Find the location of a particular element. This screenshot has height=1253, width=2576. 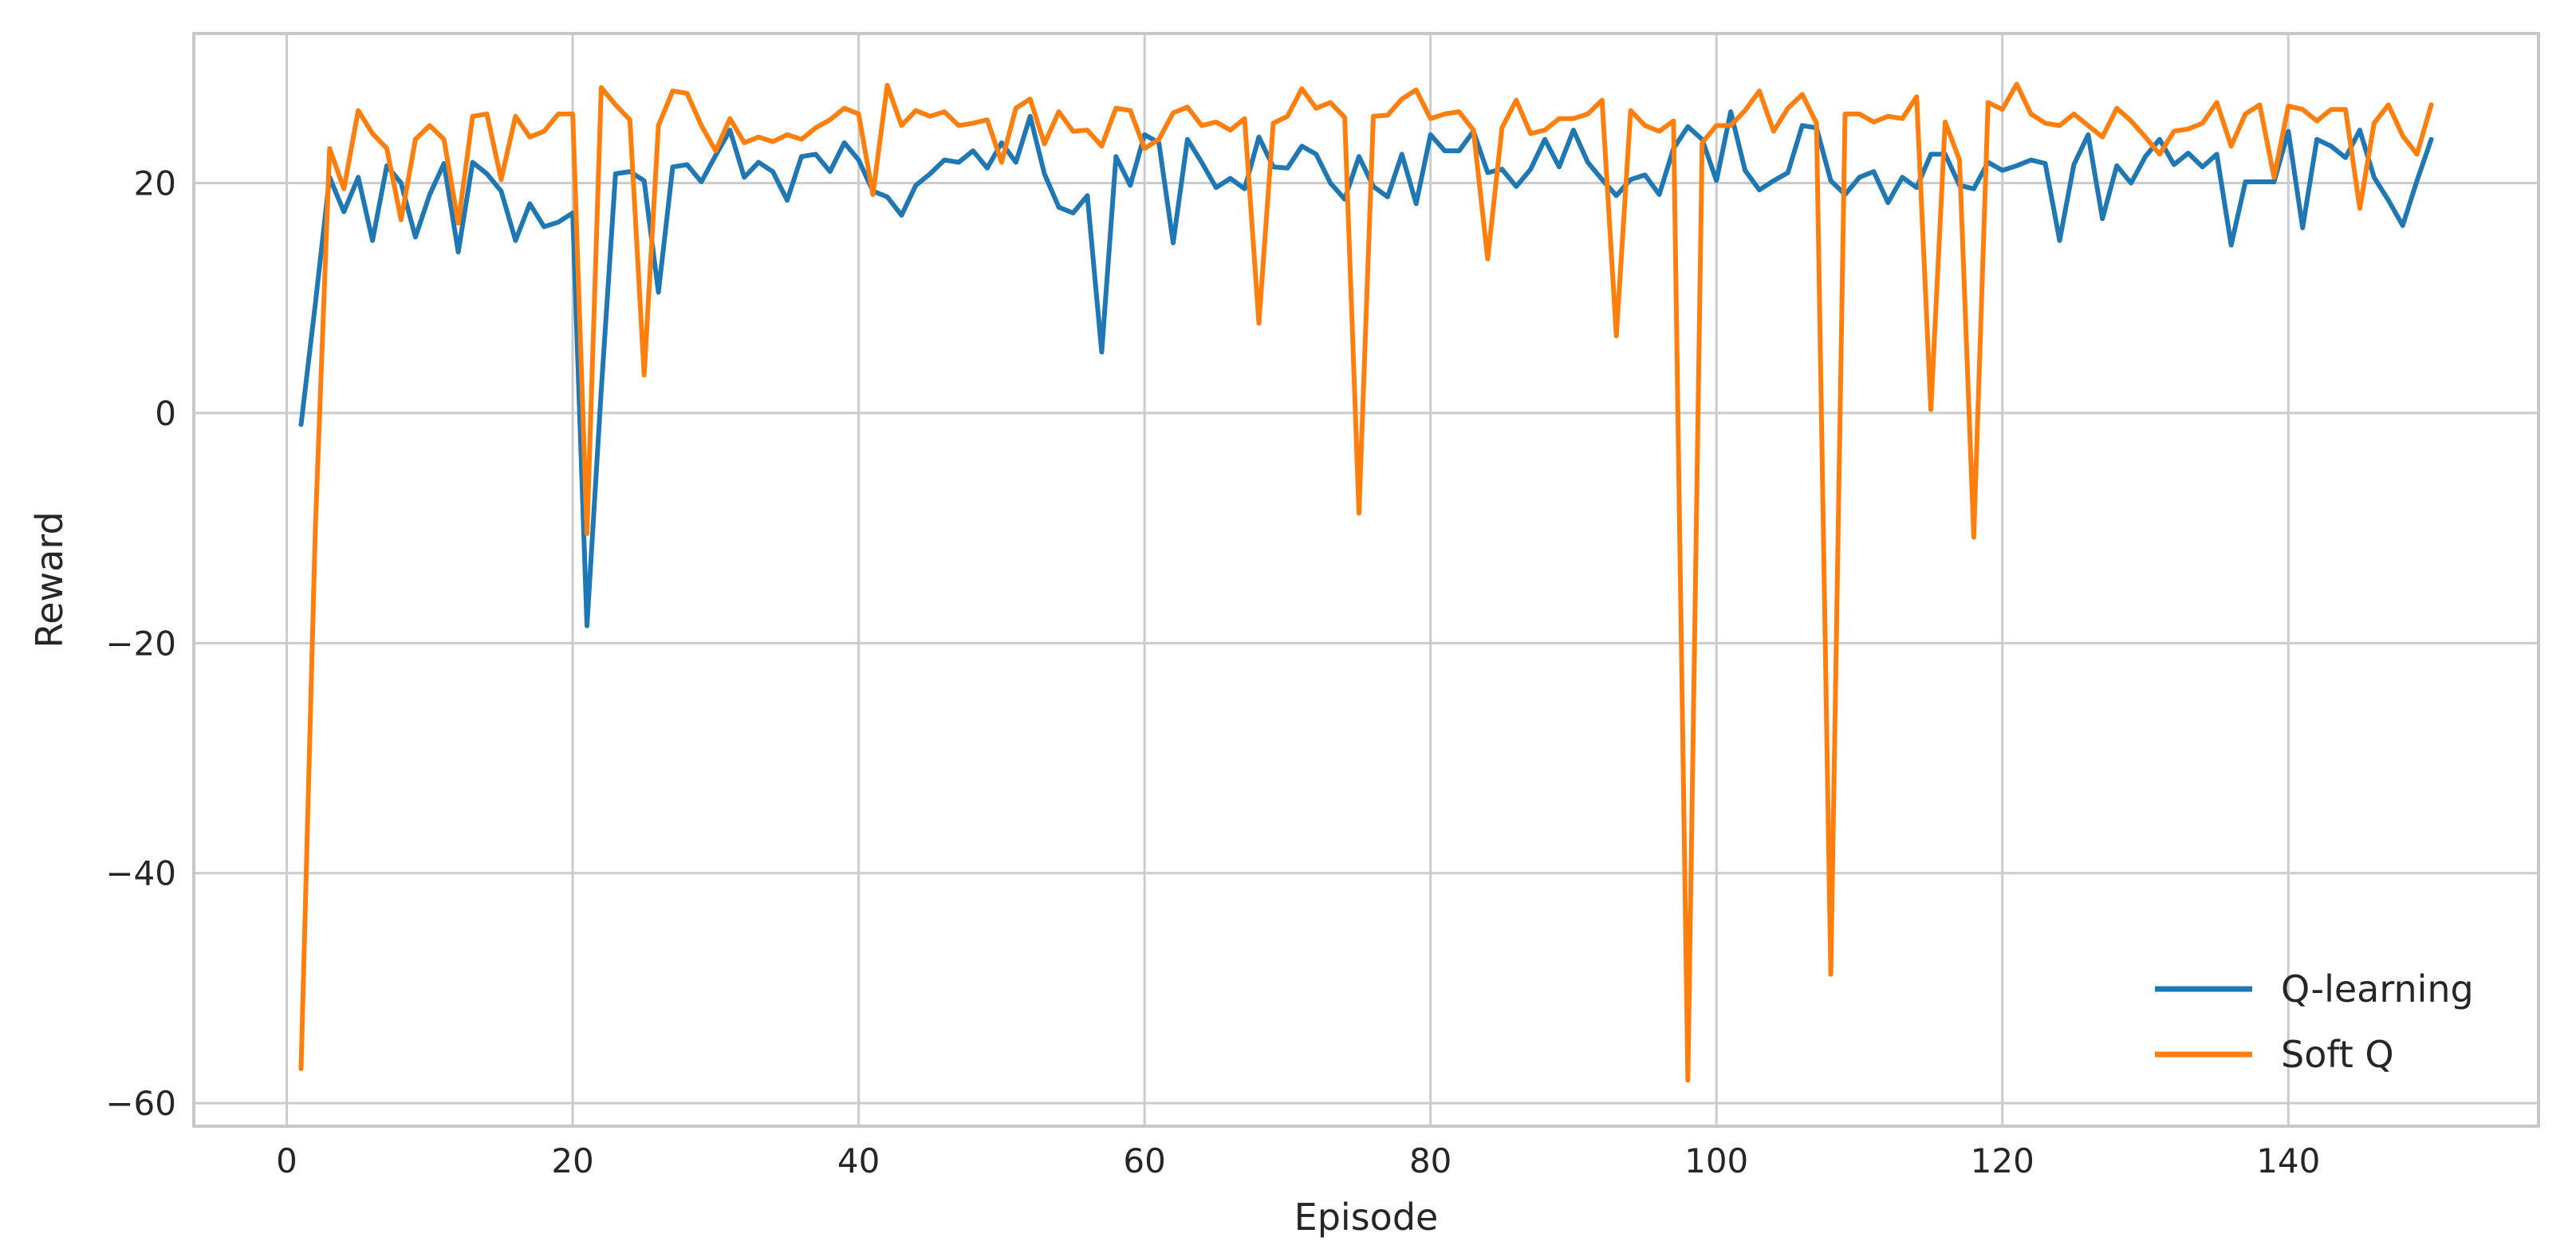

x-tick-label: 140 is located at coordinates (2288, 1160).